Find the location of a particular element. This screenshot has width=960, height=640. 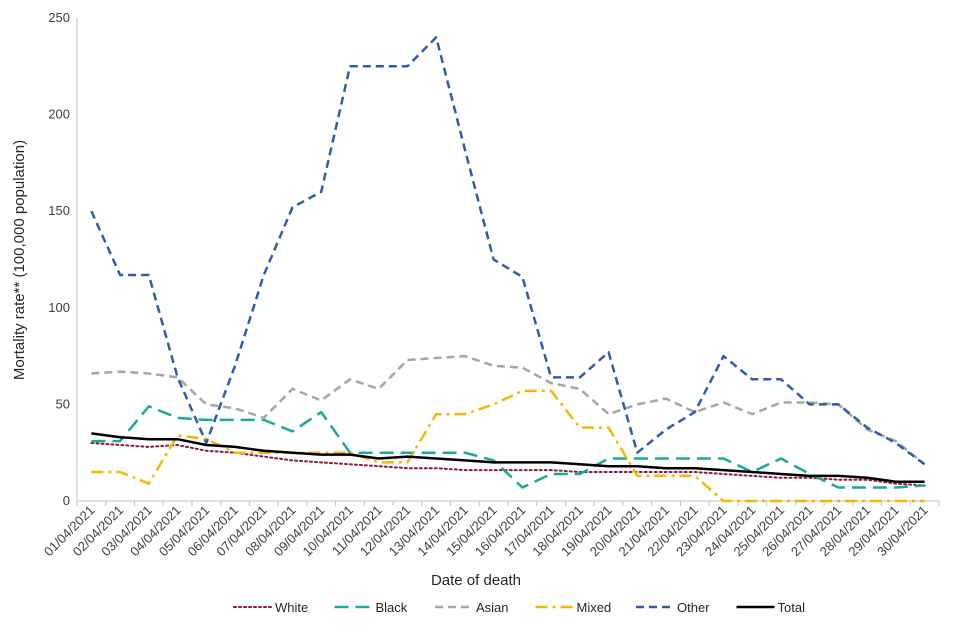

y-axis-title: Mortality rate** (100,000 population) is located at coordinates (19, 260).